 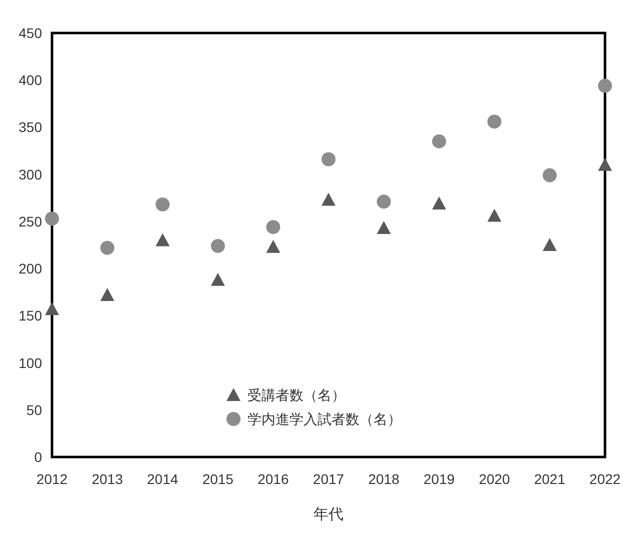 I want to click on x-tick-label: 2019, so click(x=439, y=479).